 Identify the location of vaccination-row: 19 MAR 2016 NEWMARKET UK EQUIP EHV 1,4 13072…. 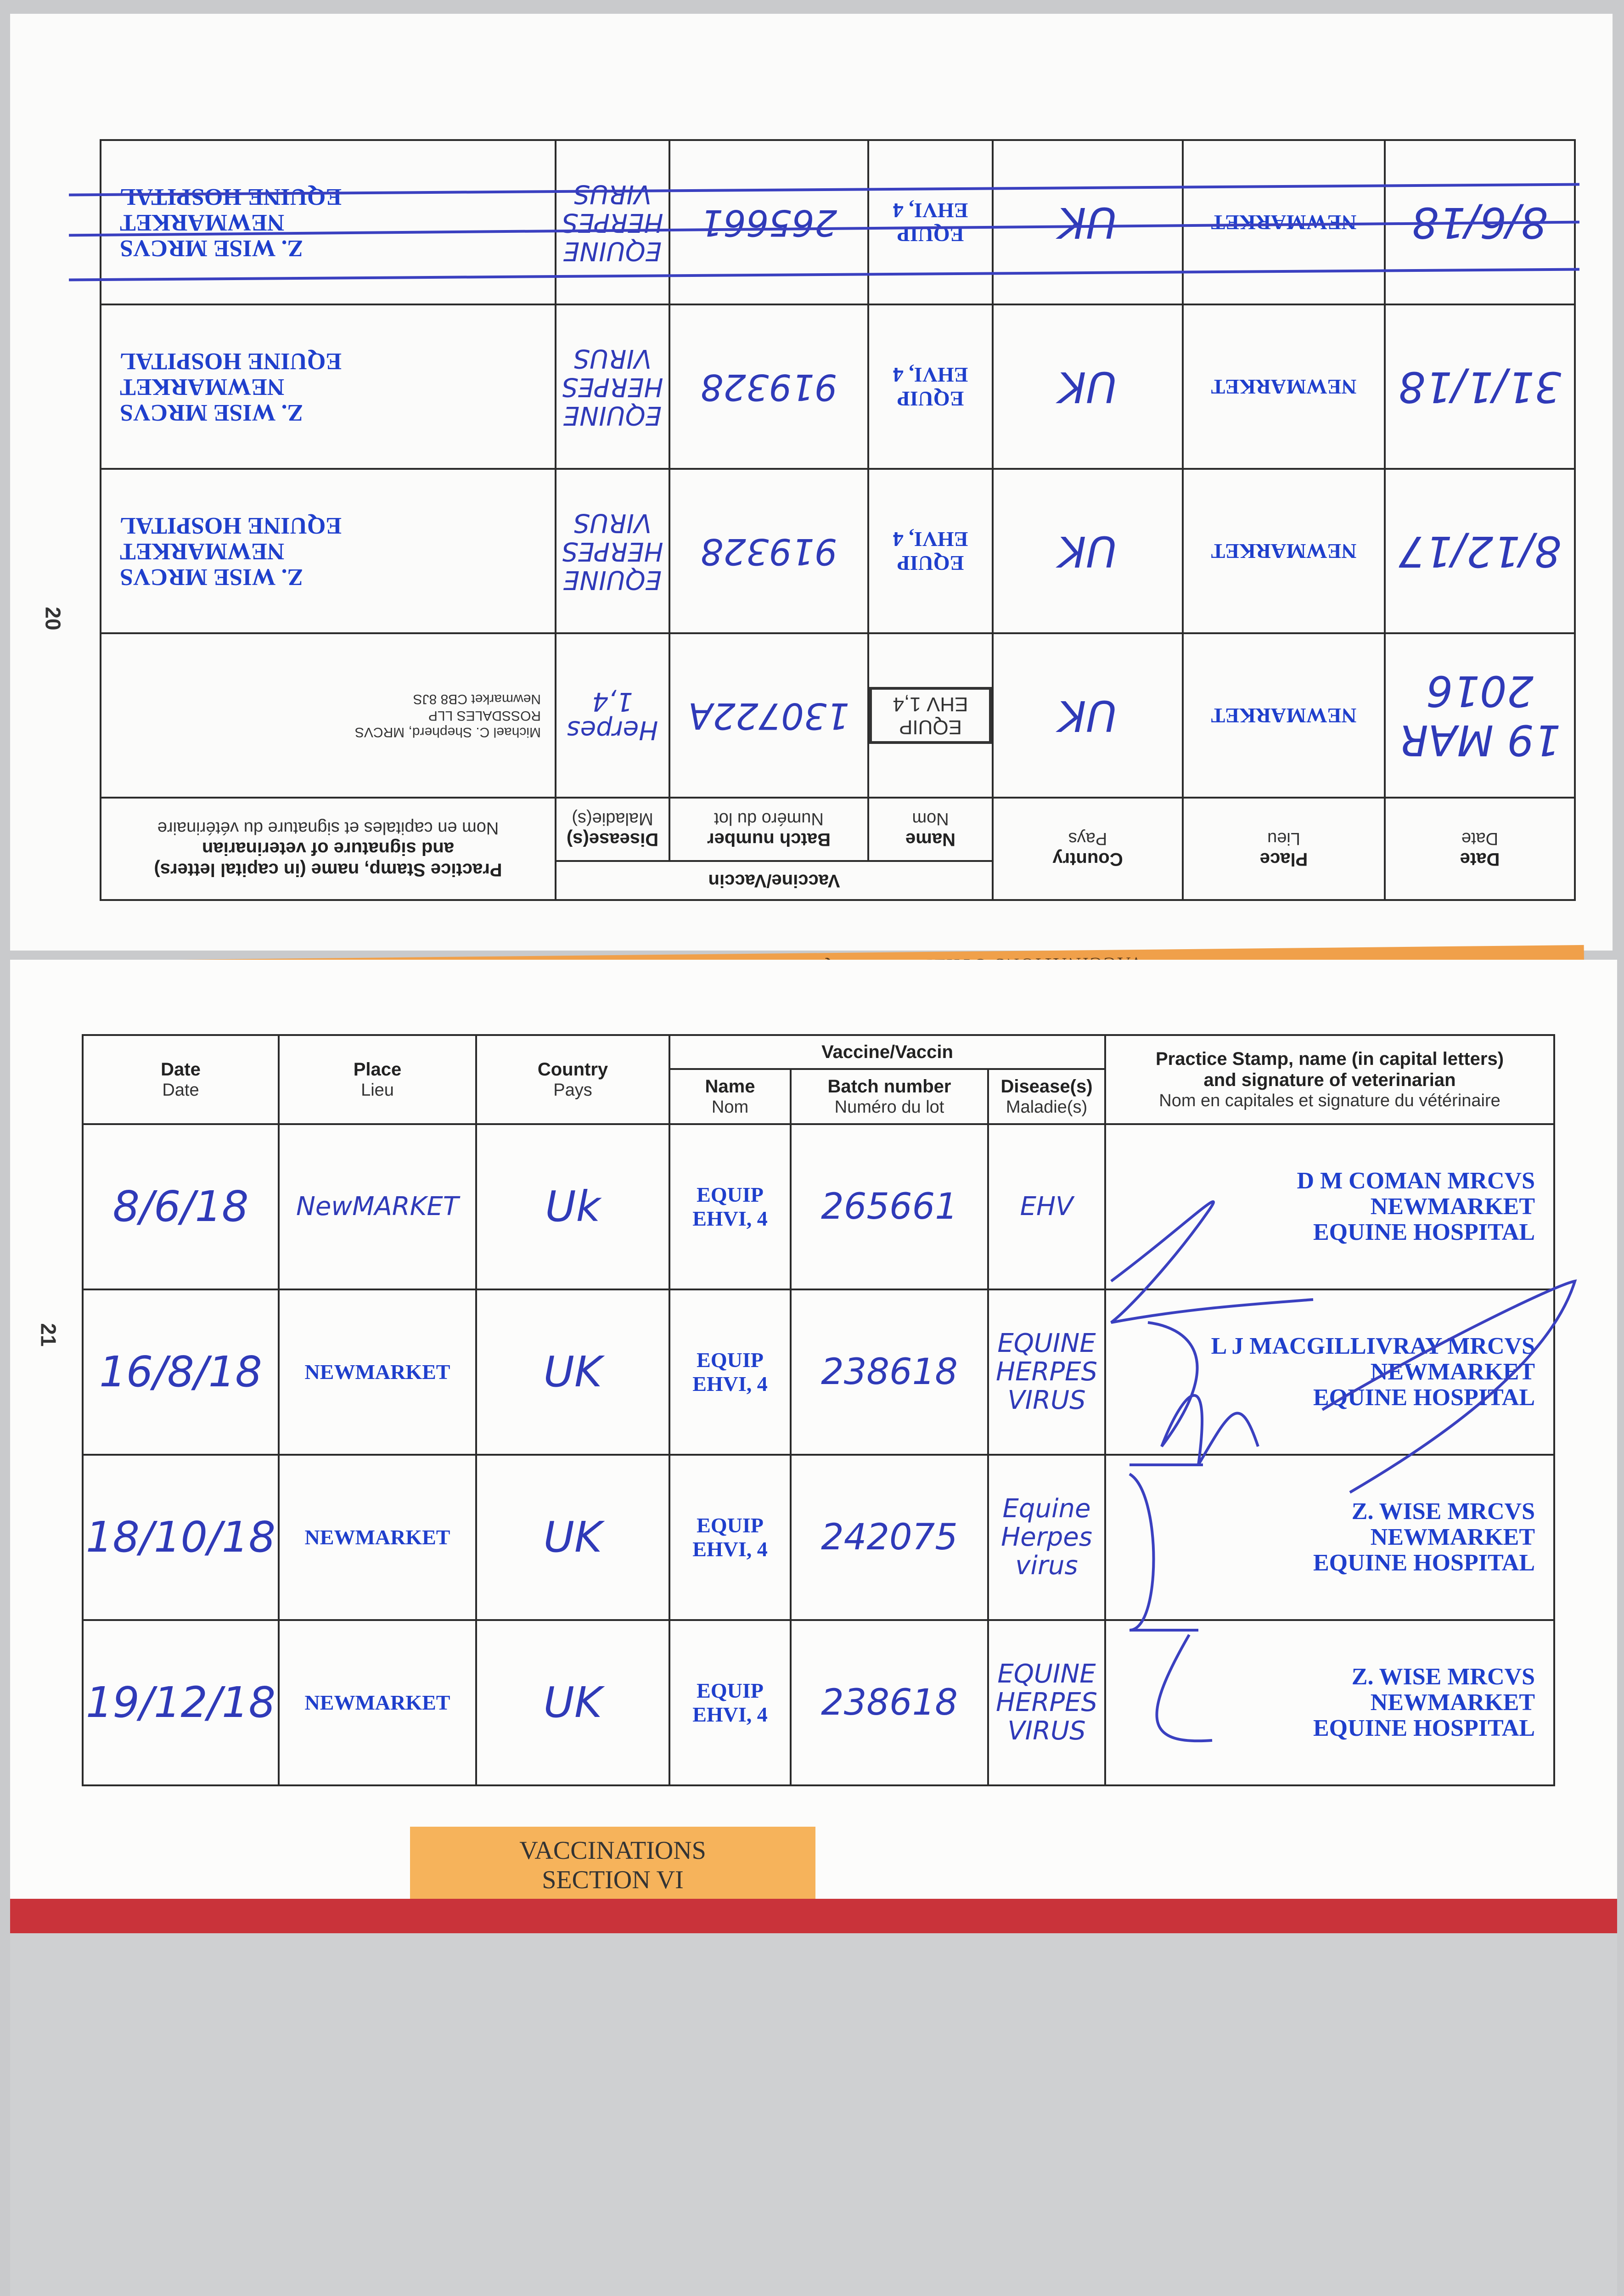
(838, 715).